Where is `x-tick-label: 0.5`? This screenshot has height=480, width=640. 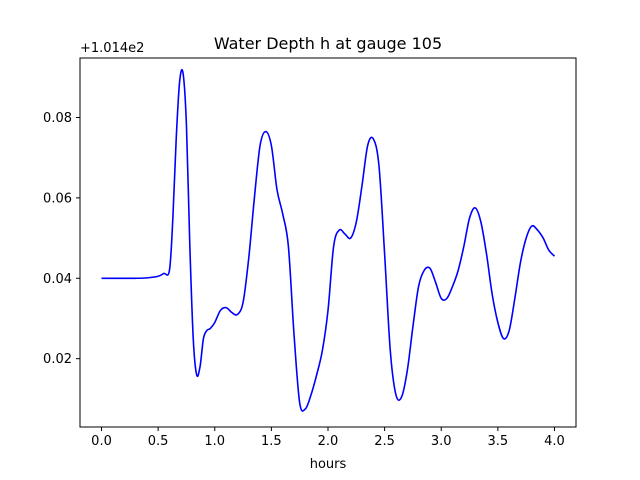
x-tick-label: 0.5 is located at coordinates (158, 441).